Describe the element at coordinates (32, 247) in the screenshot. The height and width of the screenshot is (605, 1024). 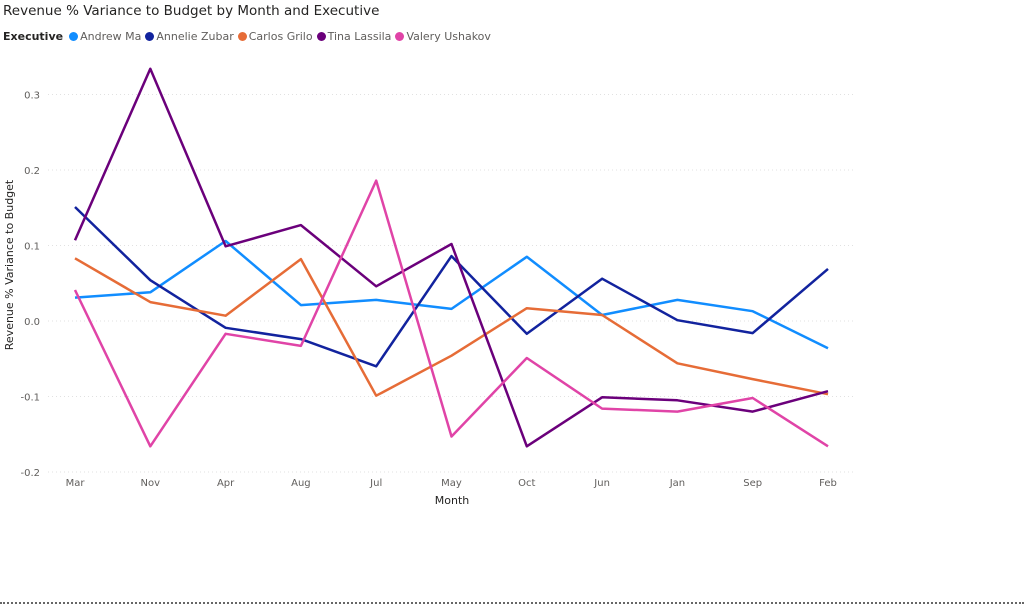
I see `y-tick-label: 0.1` at that location.